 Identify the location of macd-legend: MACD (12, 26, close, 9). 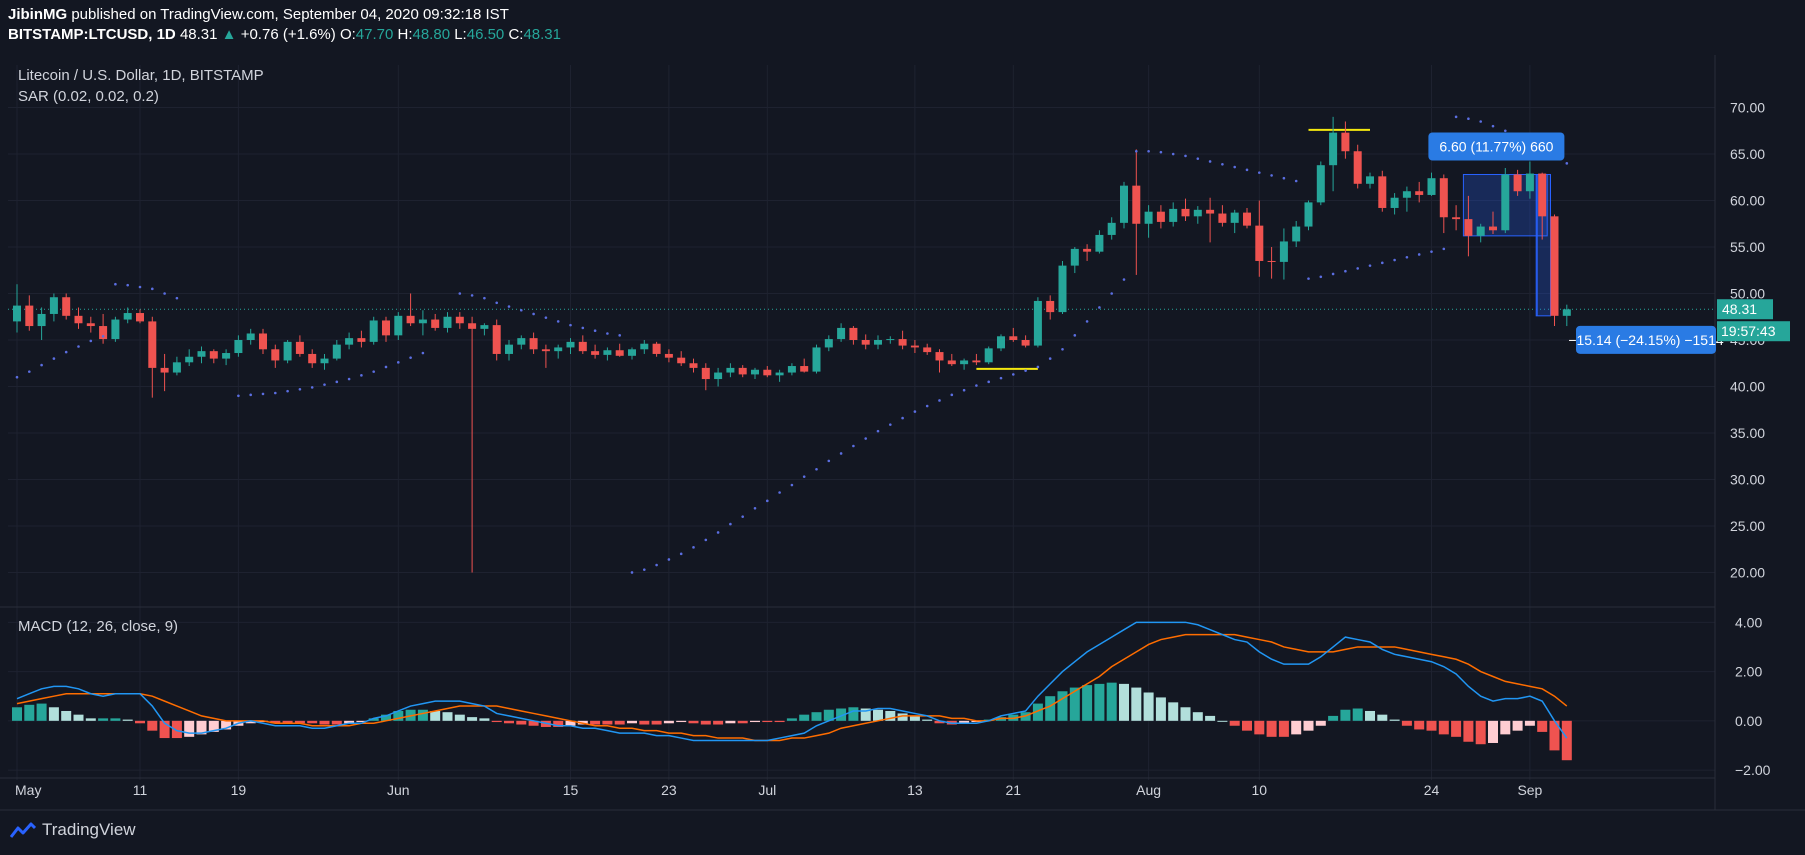
(98, 626).